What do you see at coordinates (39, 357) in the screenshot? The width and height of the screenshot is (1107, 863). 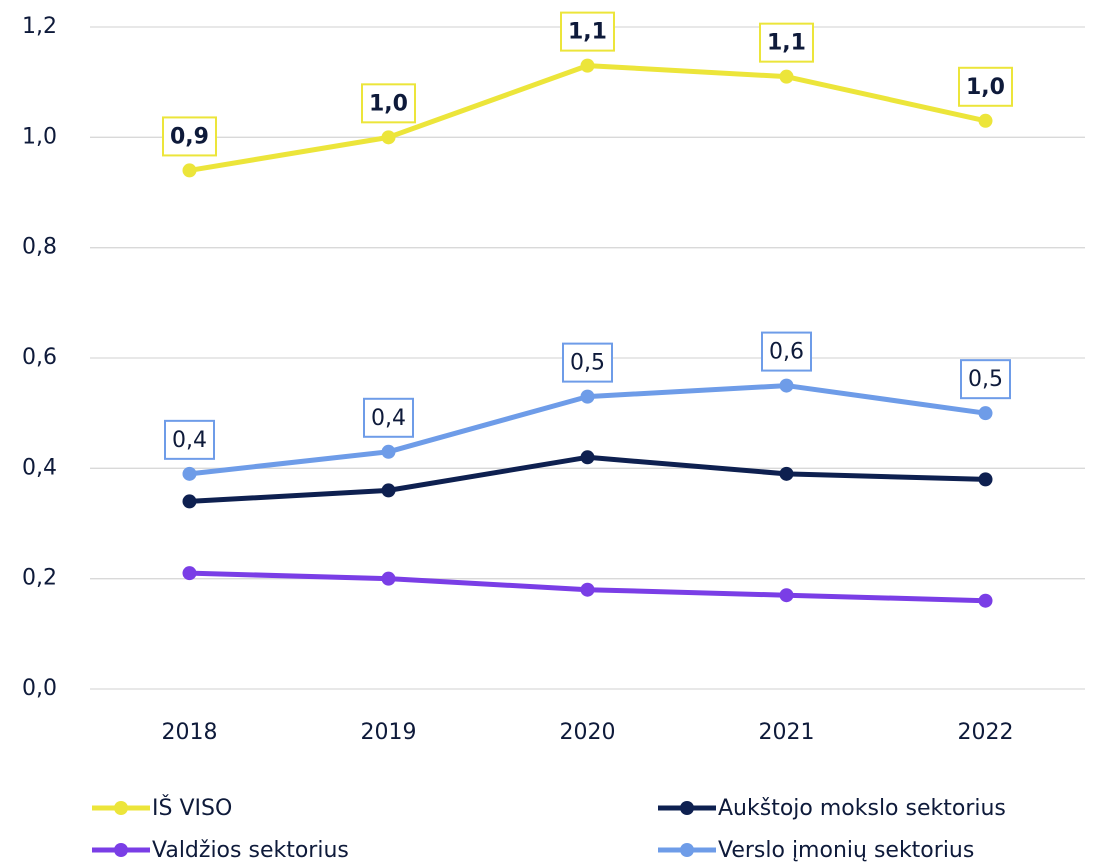 I see `y-tick-label: 0,6` at bounding box center [39, 357].